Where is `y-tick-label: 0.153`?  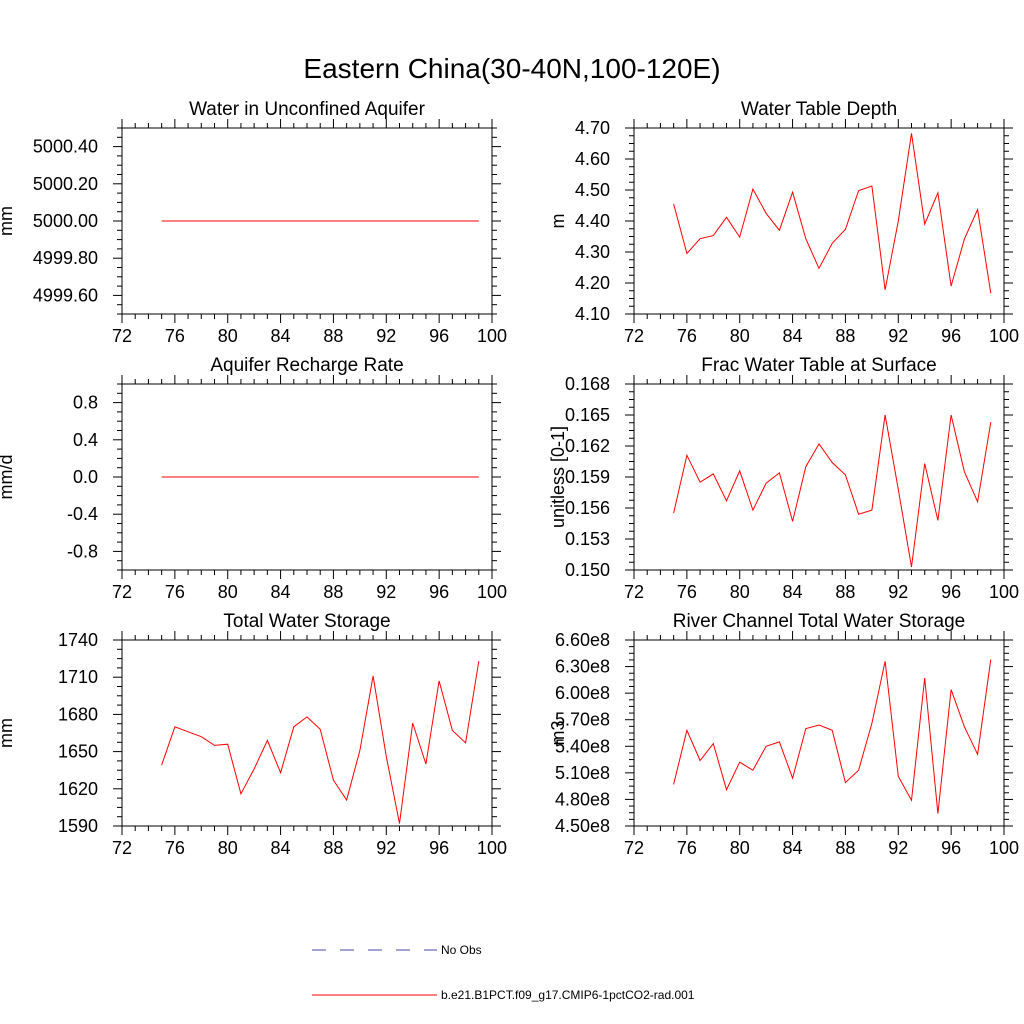 y-tick-label: 0.153 is located at coordinates (587, 539).